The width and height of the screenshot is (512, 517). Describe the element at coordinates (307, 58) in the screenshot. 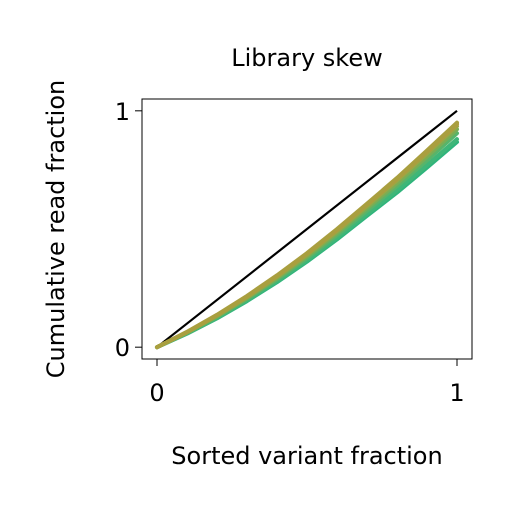

I see `chart-title: Library skew` at that location.